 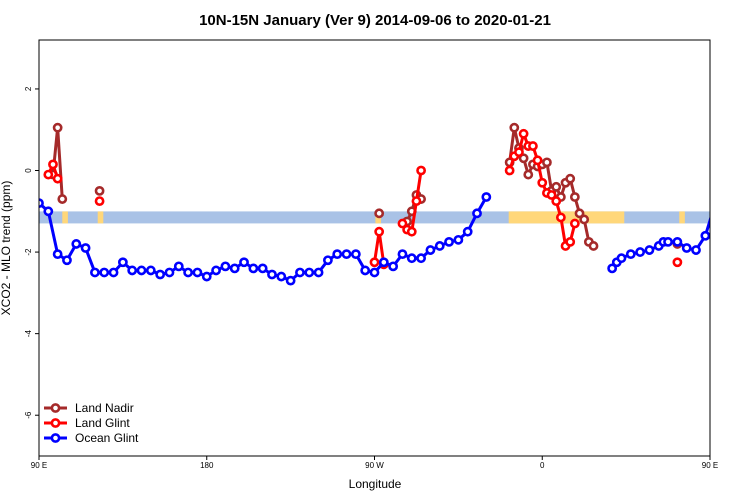 I want to click on y-tick-label: -4, so click(x=28, y=334).